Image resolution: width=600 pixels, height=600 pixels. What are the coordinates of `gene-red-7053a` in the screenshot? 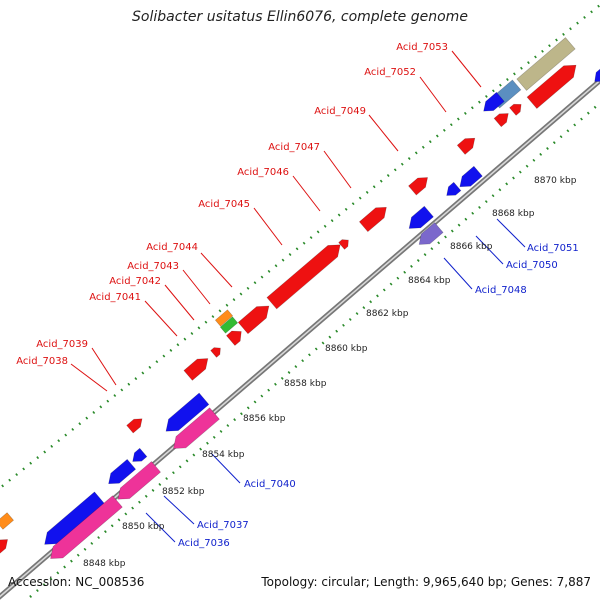 It's located at (501, 120).